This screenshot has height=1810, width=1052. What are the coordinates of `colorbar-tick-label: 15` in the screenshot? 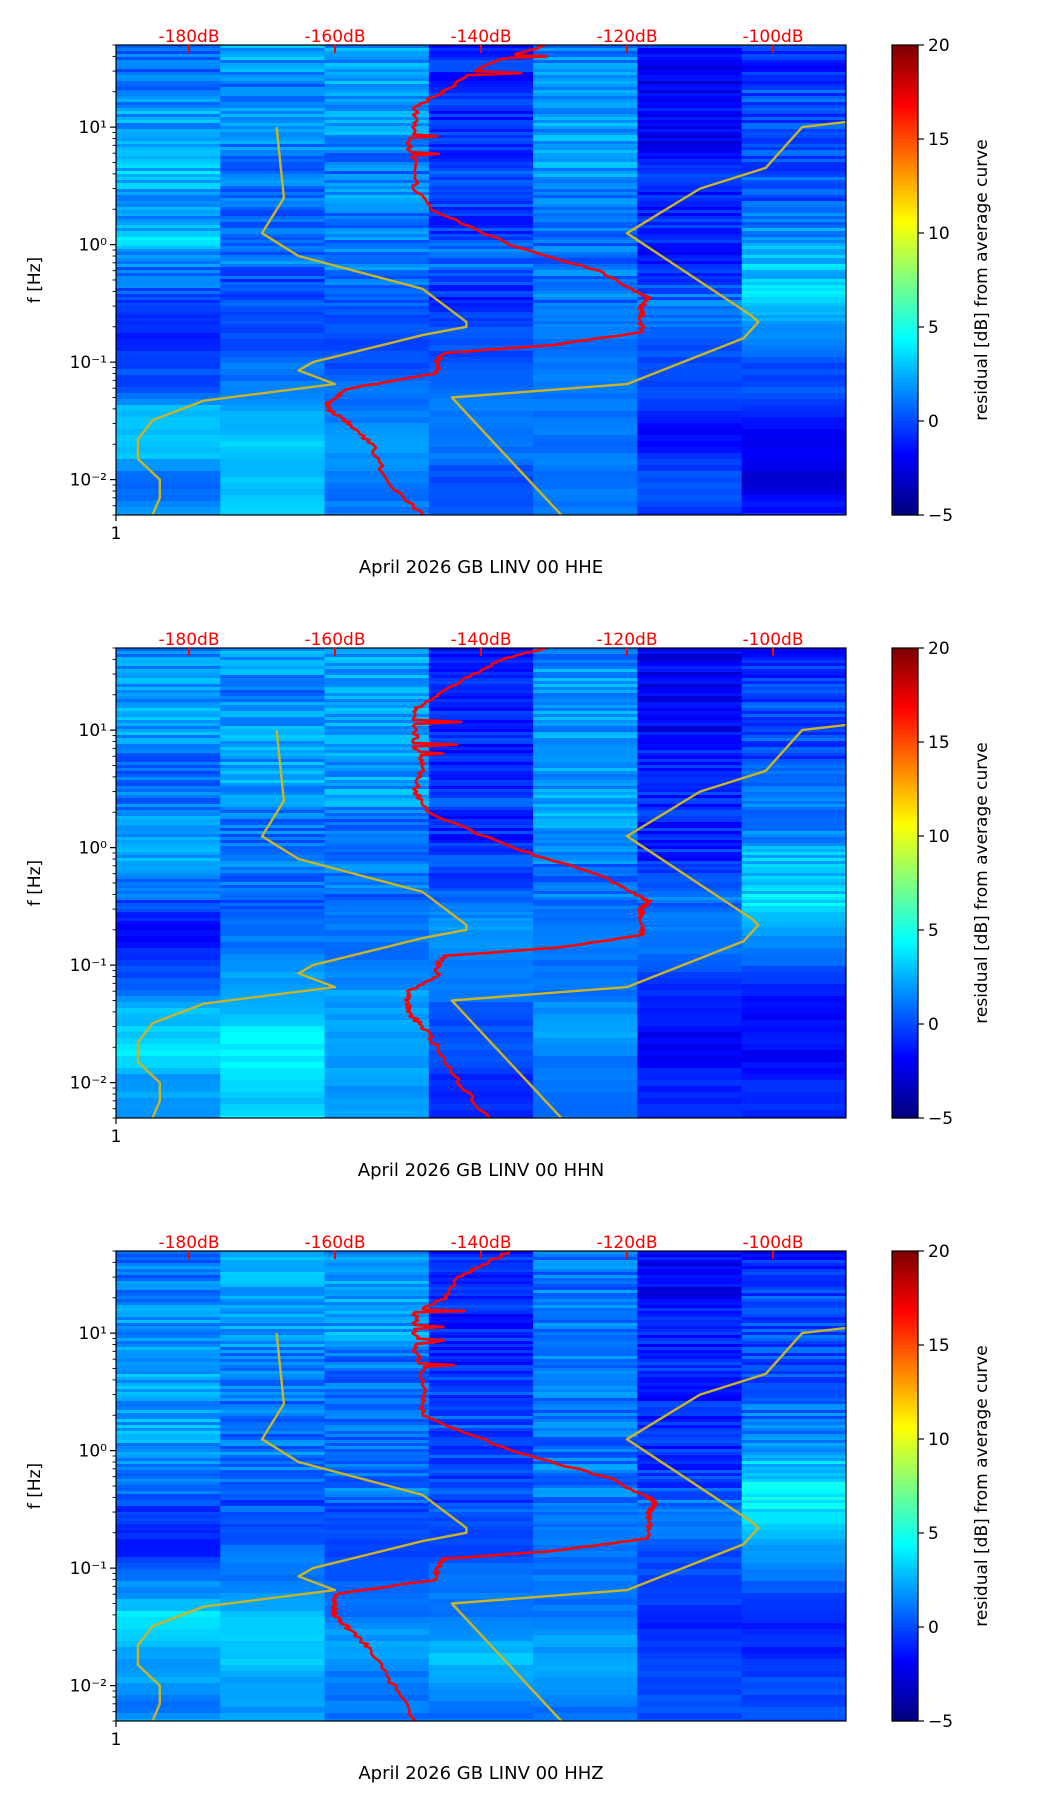 It's located at (939, 743).